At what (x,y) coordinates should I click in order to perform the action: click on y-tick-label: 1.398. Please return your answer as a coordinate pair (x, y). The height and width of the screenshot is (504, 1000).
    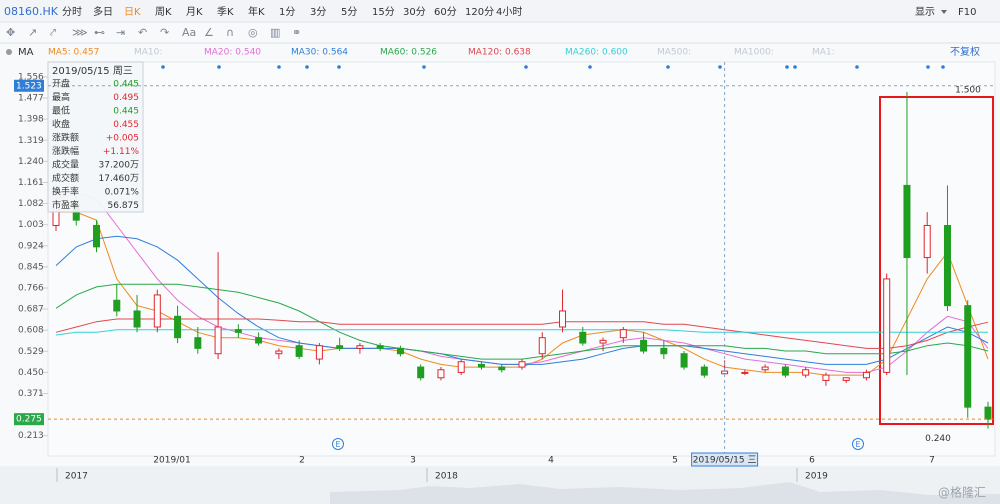
    Looking at the image, I should click on (31, 120).